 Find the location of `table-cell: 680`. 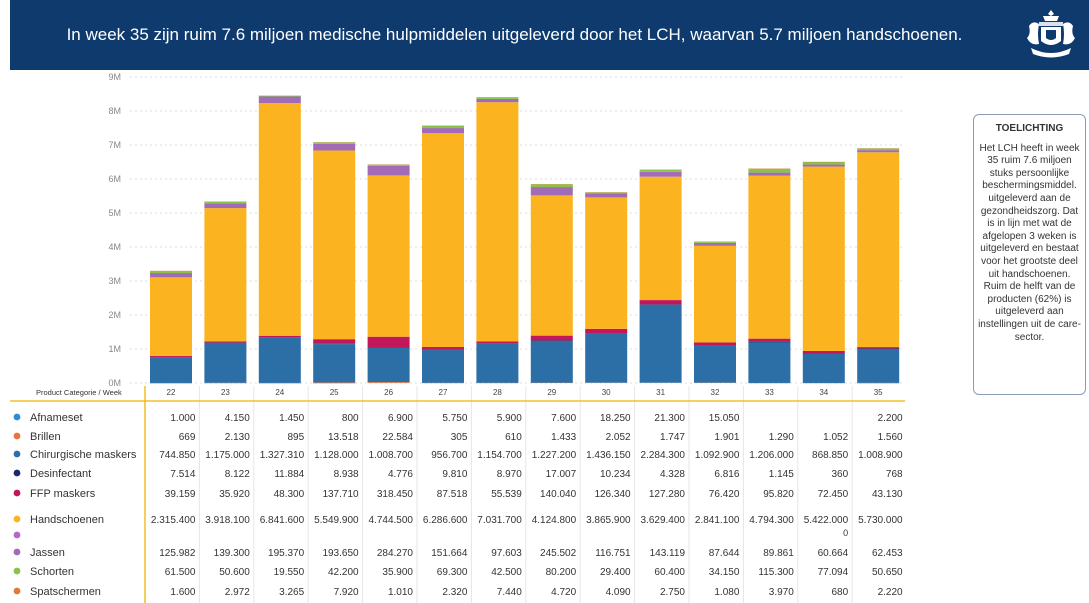

table-cell: 680 is located at coordinates (840, 592).